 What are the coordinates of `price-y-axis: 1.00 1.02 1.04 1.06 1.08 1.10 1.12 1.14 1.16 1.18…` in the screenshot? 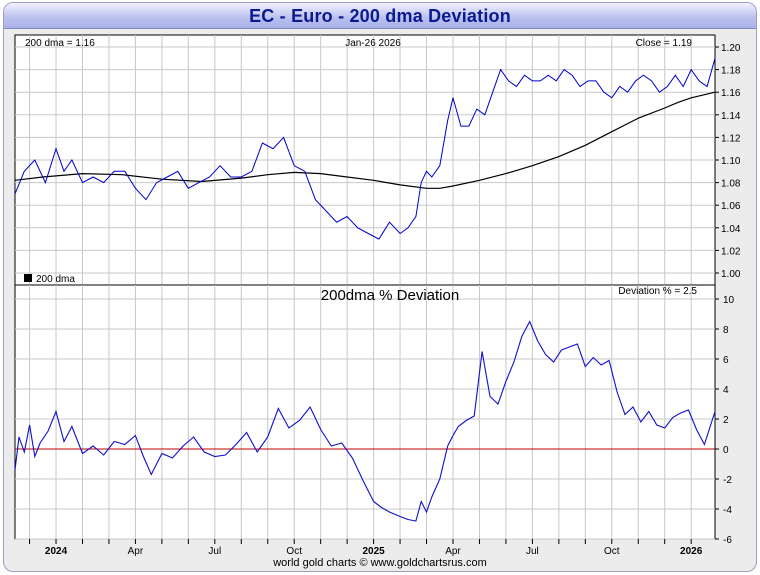 It's located at (728, 161).